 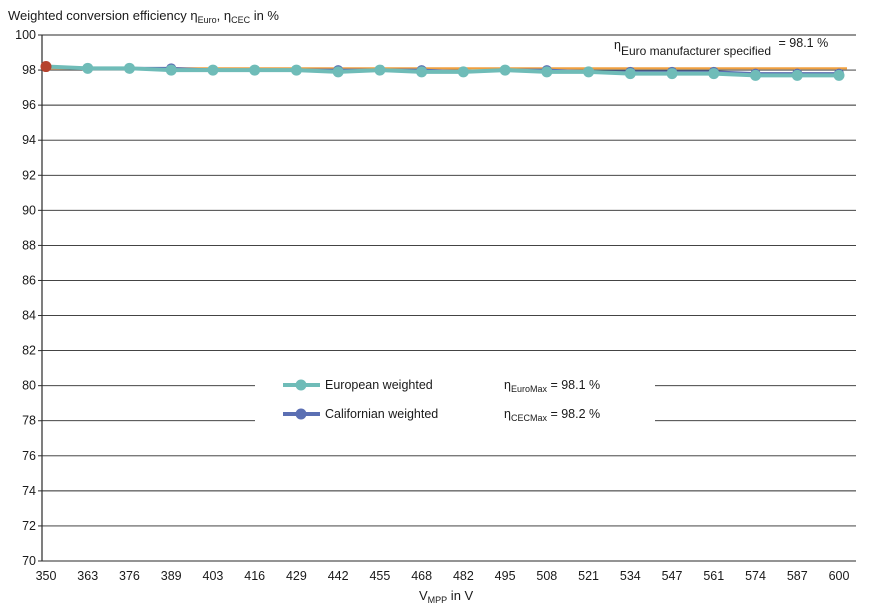 What do you see at coordinates (421, 576) in the screenshot?
I see `x-tick-label: 468` at bounding box center [421, 576].